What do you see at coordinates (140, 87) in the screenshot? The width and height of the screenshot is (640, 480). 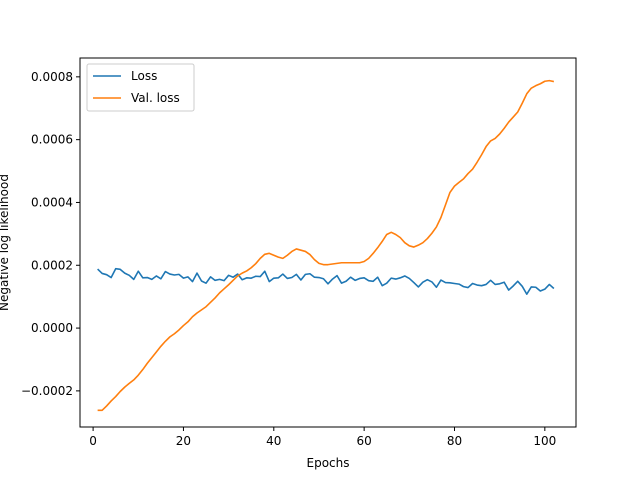 I see `legend: Loss Val. loss` at bounding box center [140, 87].